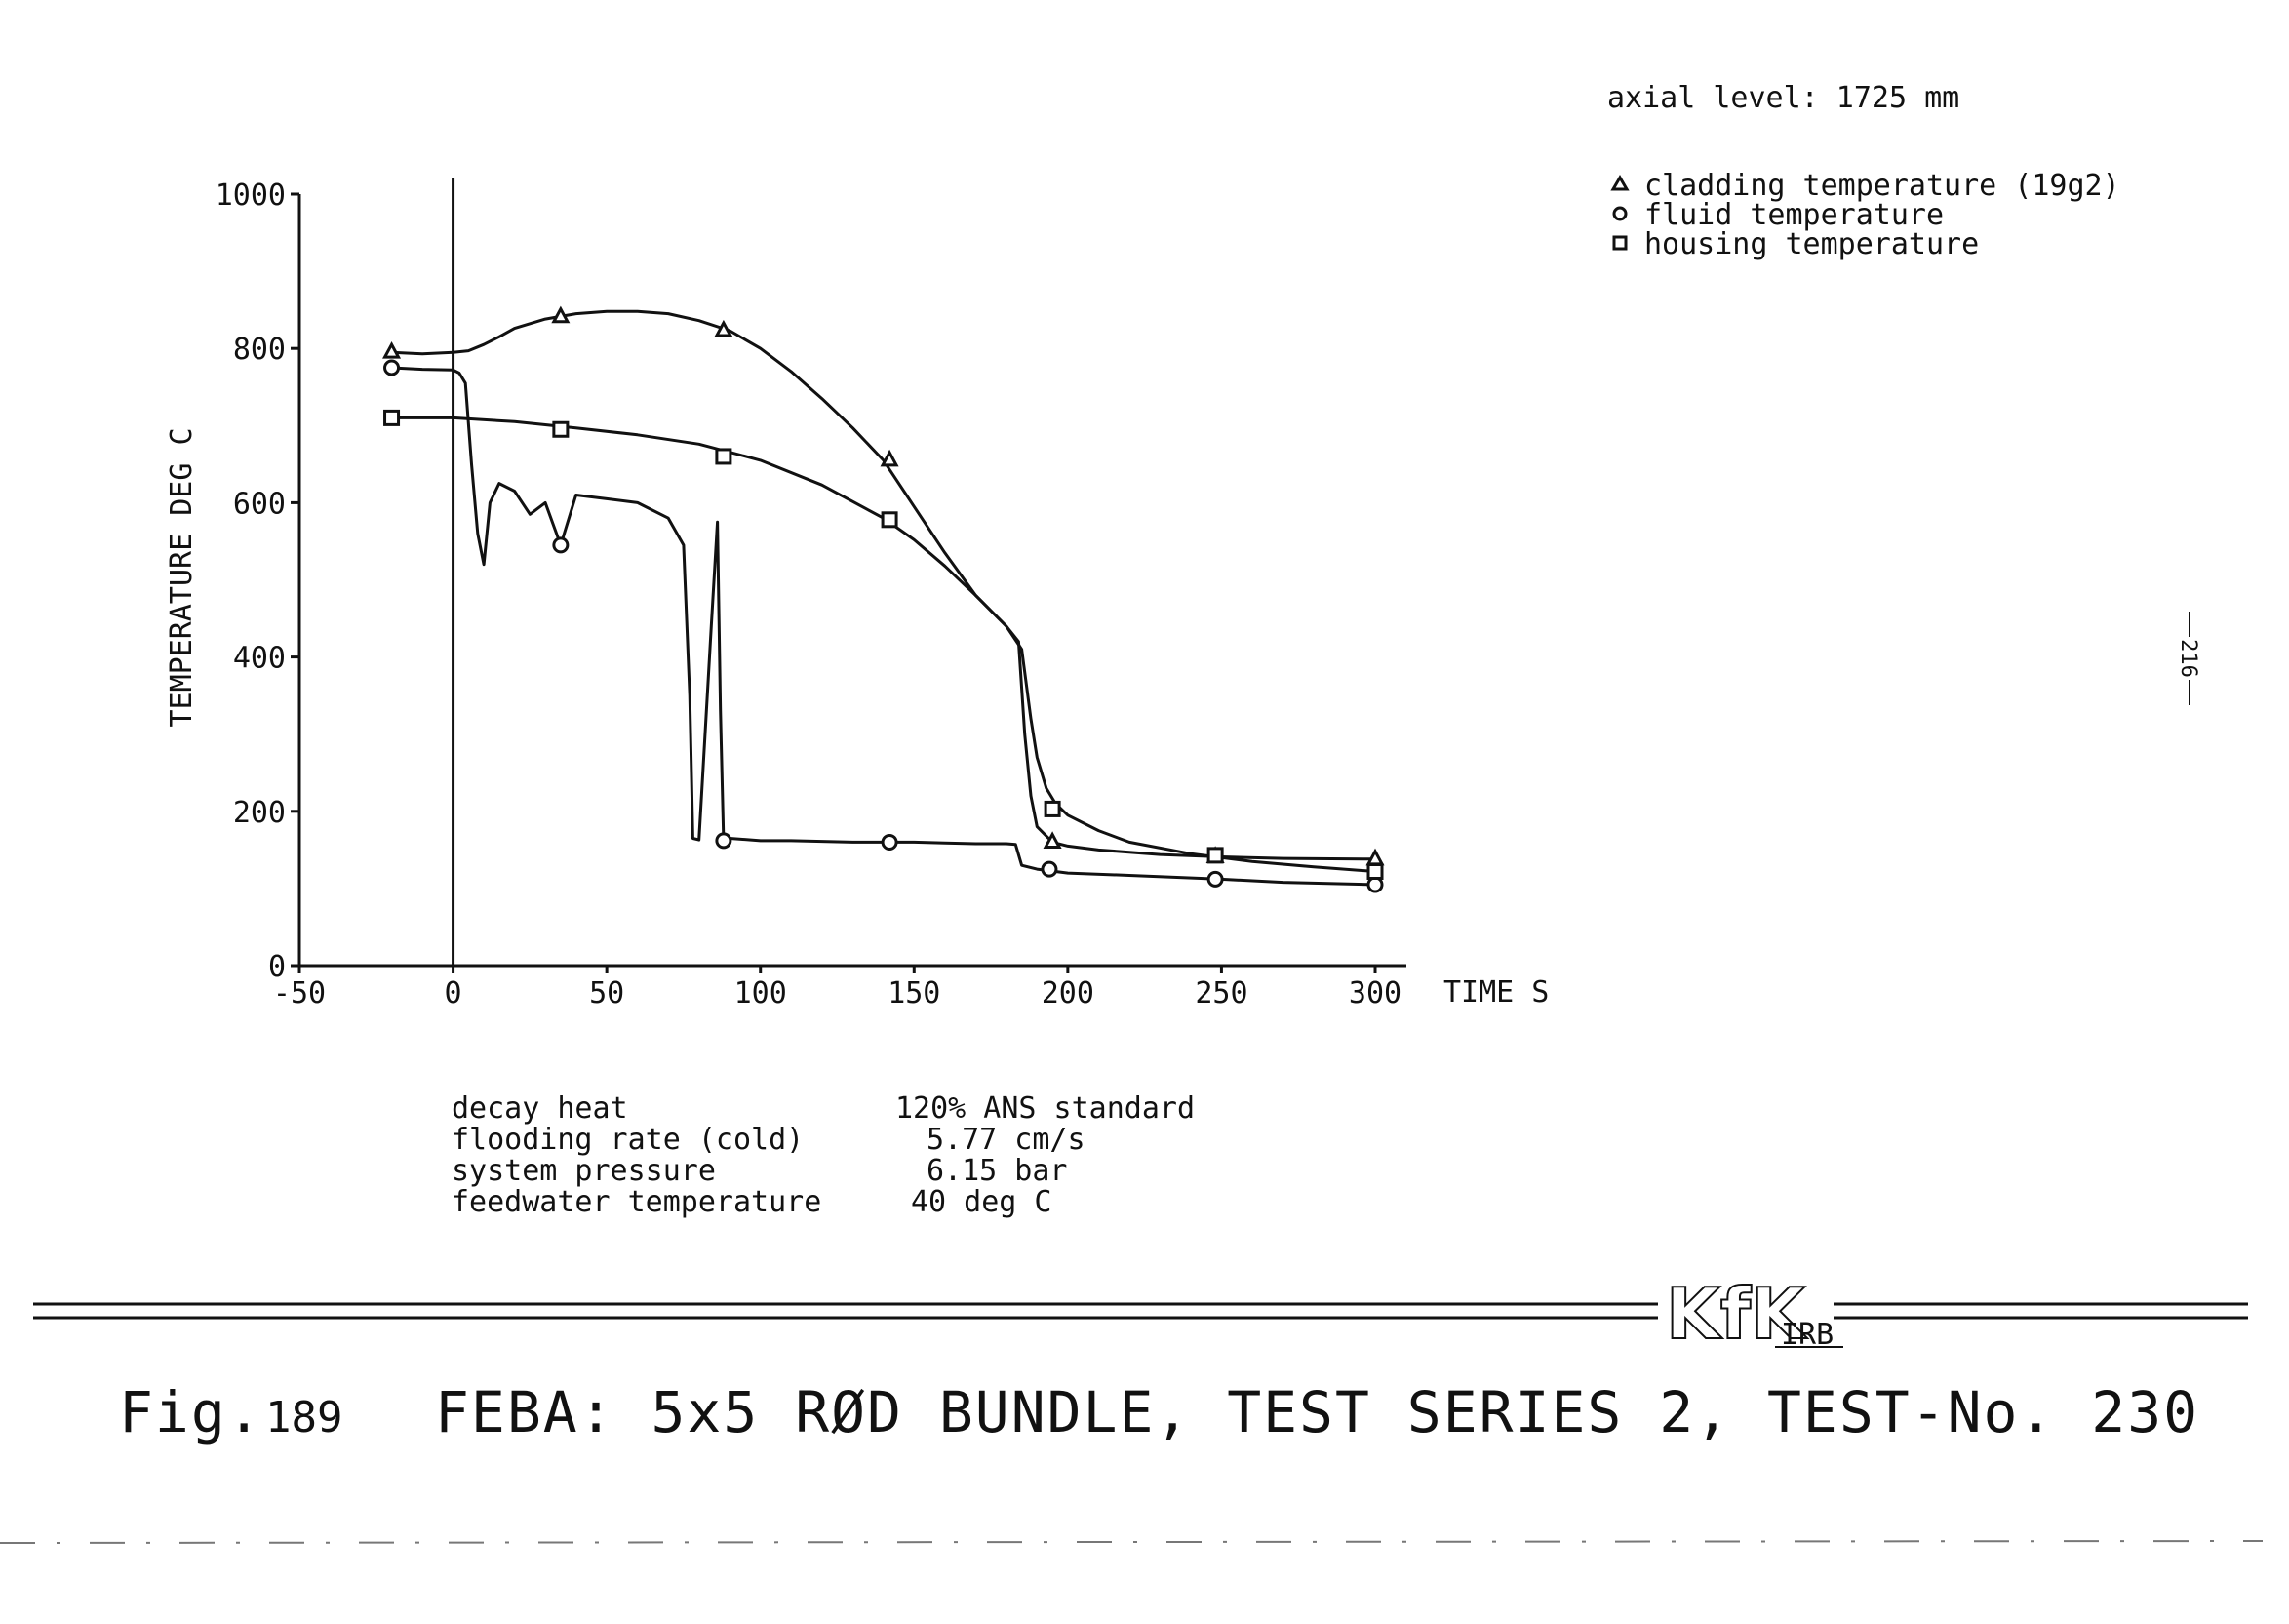 The image size is (2289, 1624). I want to click on y-tick-label: 200, so click(260, 813).